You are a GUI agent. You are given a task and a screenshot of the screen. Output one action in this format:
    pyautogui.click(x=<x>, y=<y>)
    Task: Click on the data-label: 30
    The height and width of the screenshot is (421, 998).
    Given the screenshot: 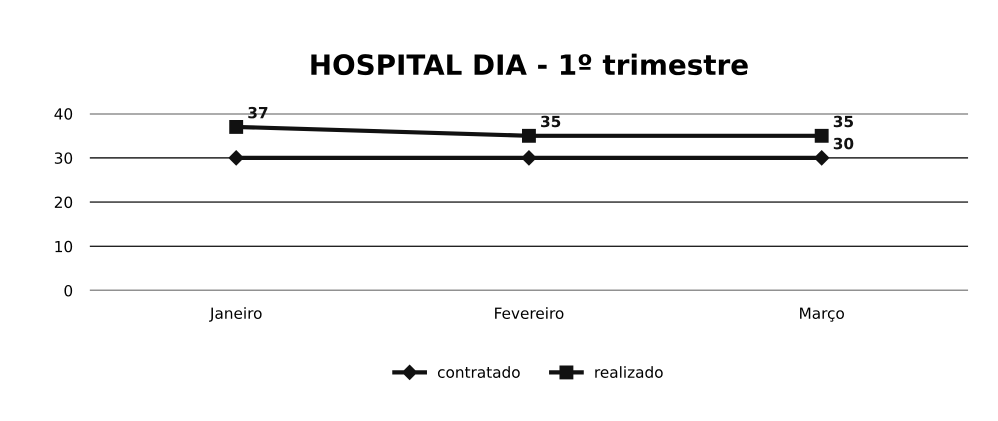 What is the action you would take?
    pyautogui.click(x=844, y=144)
    